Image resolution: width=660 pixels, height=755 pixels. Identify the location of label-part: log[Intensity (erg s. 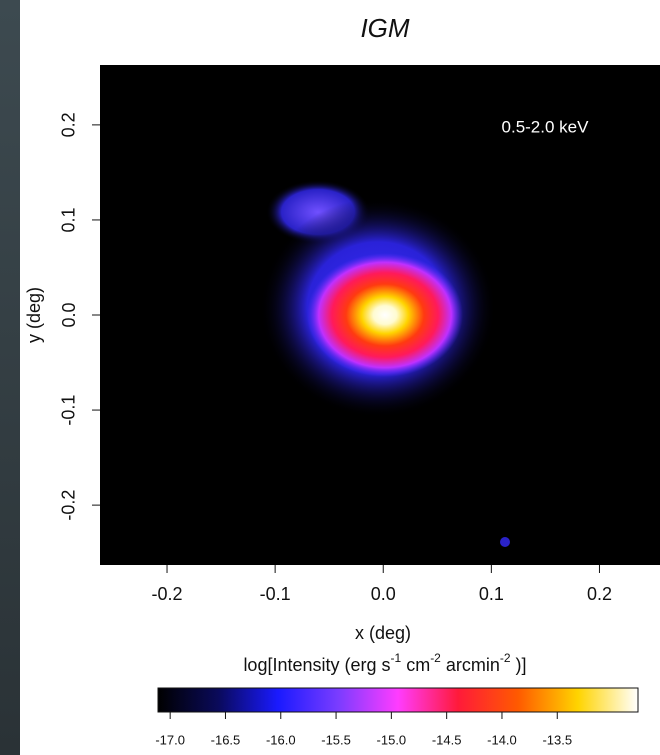
(316, 665).